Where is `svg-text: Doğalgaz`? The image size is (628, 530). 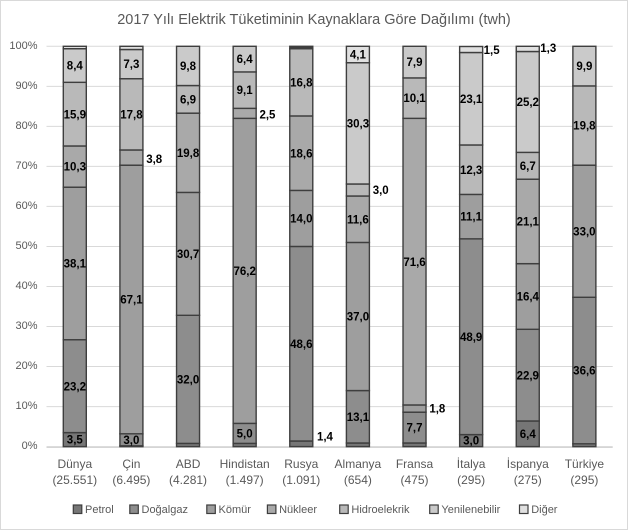
svg-text: Doğalgaz is located at coordinates (165, 510).